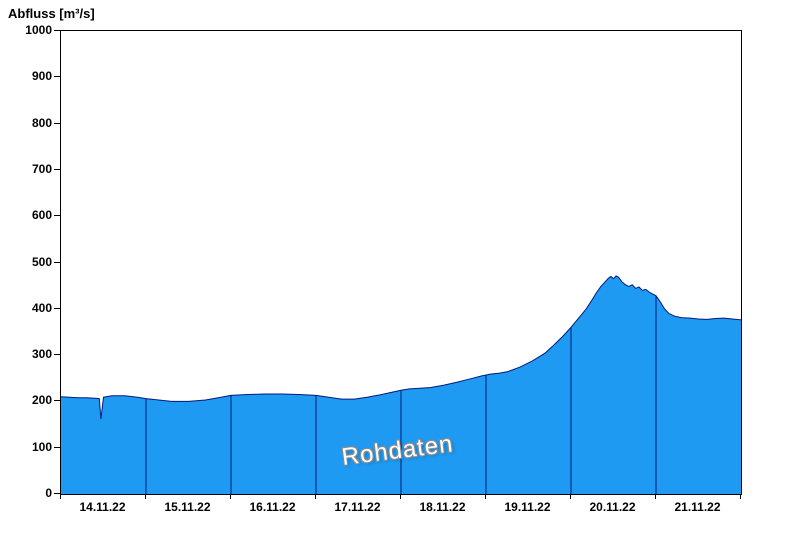 The width and height of the screenshot is (800, 550). I want to click on x-tick-label: 18.11.22, so click(442, 507).